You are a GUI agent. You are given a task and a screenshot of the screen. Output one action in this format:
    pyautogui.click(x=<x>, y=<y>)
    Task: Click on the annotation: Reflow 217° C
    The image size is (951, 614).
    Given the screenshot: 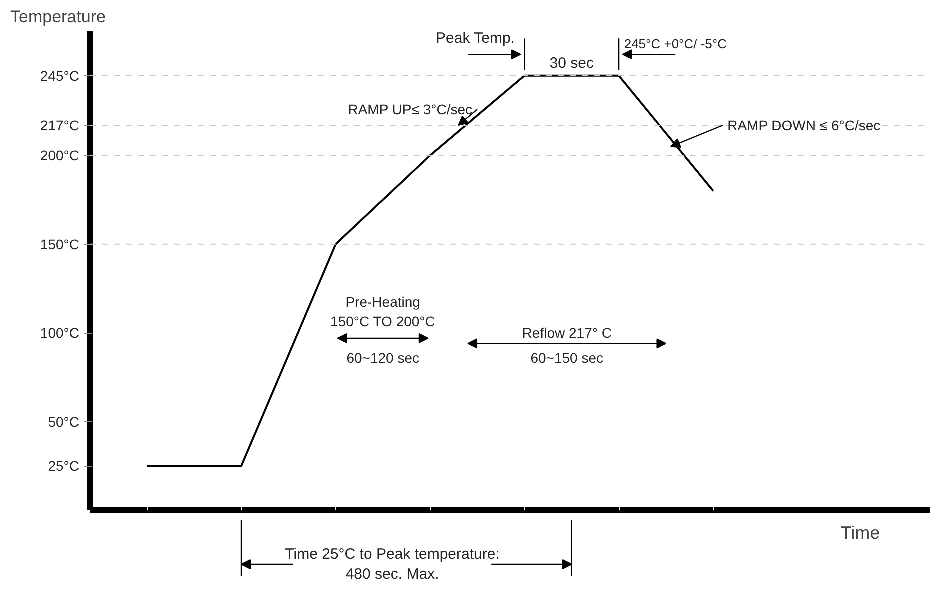 What is the action you would take?
    pyautogui.click(x=567, y=333)
    